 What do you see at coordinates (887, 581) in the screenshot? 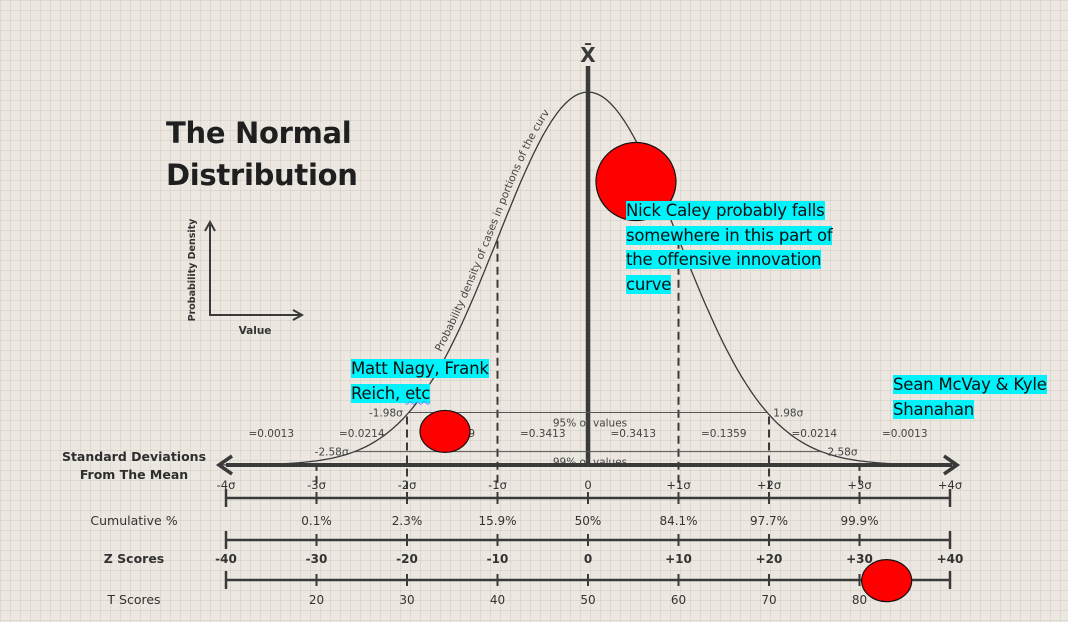
I see `mcvay-shanahan-marker` at bounding box center [887, 581].